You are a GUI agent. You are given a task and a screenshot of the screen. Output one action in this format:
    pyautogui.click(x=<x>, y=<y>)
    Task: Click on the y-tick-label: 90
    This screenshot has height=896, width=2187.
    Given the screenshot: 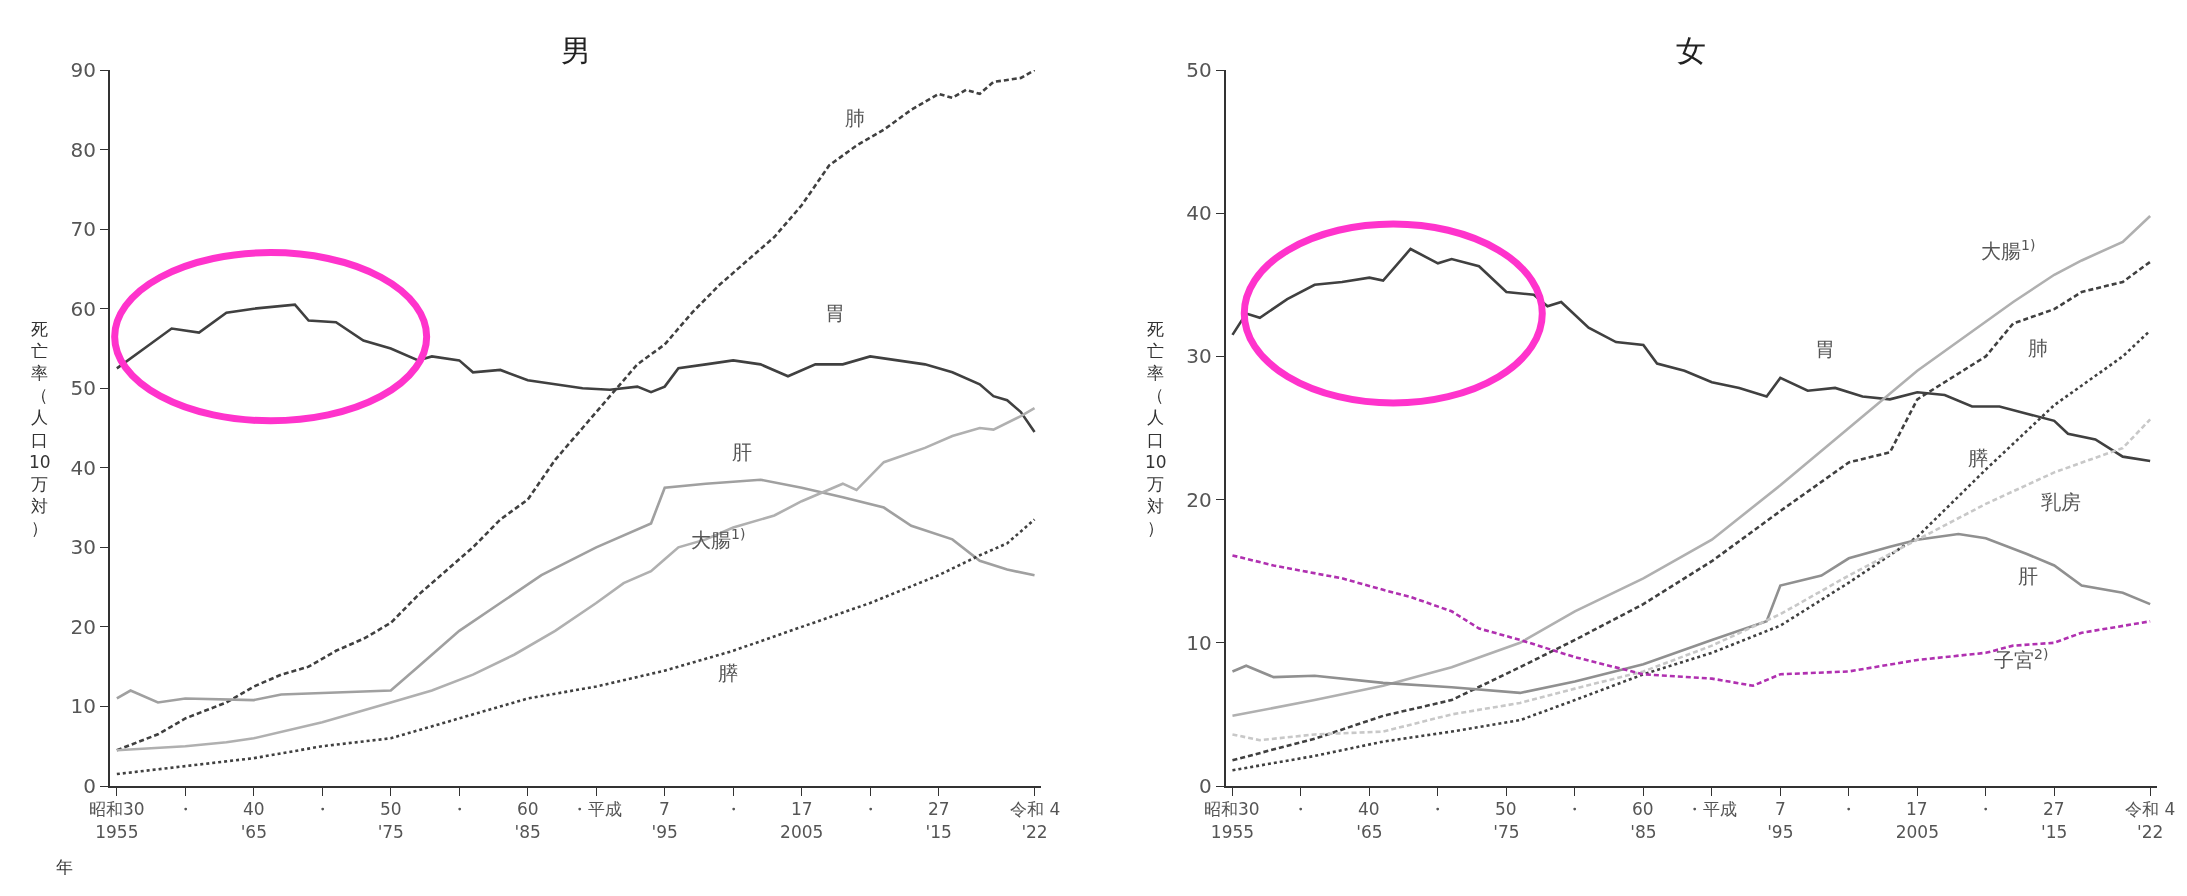 What is the action you would take?
    pyautogui.click(x=83, y=70)
    